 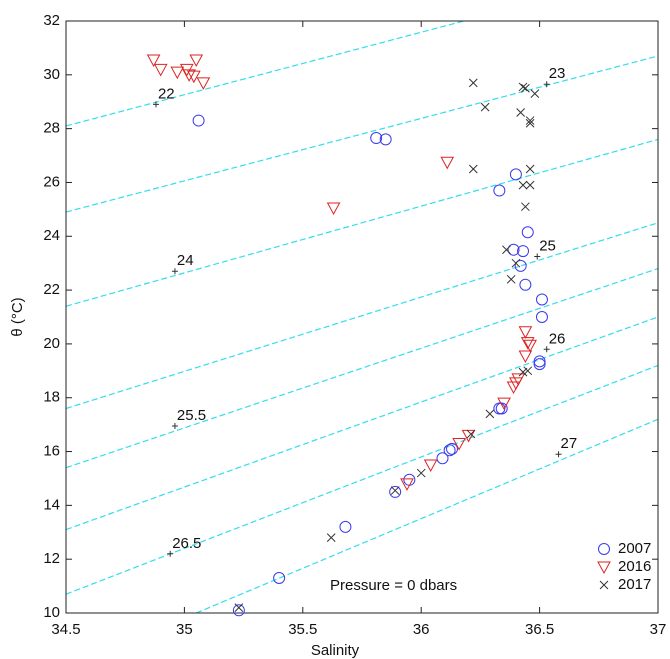 What do you see at coordinates (569, 443) in the screenshot?
I see `isopycnal-label: 27` at bounding box center [569, 443].